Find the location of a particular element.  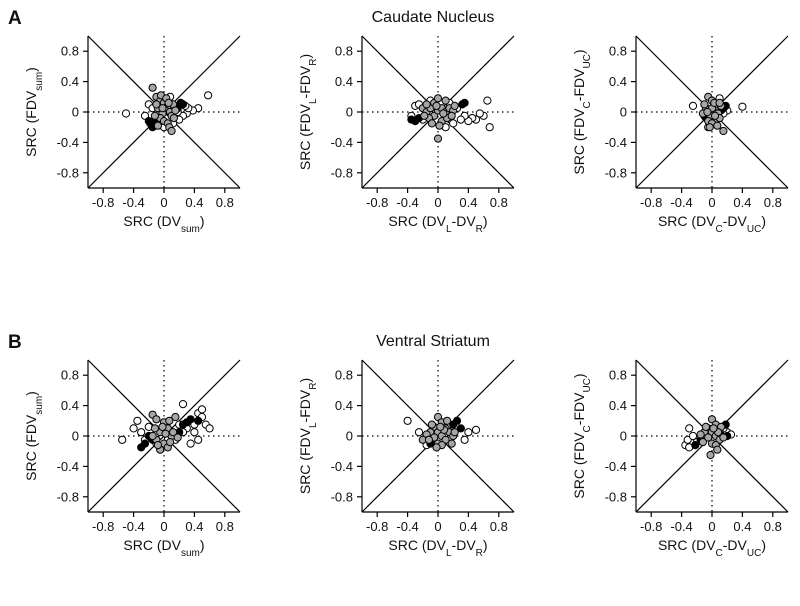

x-tick-label: 0.4 is located at coordinates (468, 202).